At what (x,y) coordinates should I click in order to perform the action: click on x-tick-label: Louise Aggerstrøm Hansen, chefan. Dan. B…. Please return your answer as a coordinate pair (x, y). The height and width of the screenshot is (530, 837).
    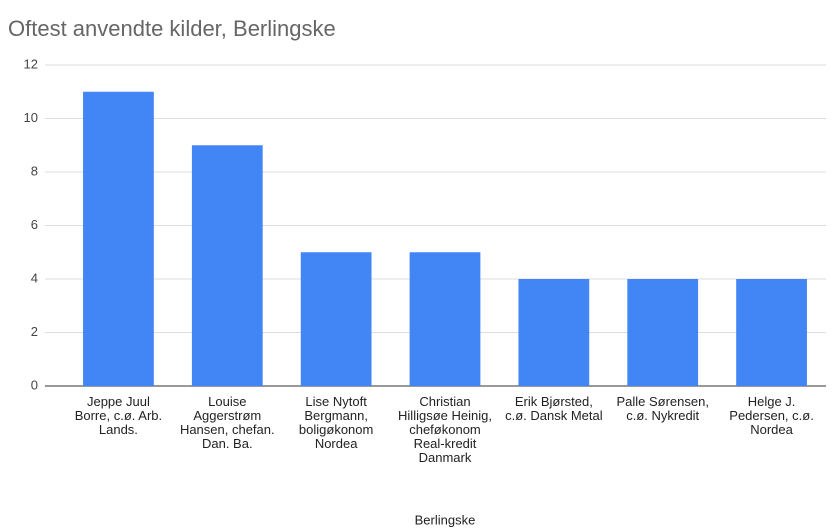
    Looking at the image, I should click on (227, 422).